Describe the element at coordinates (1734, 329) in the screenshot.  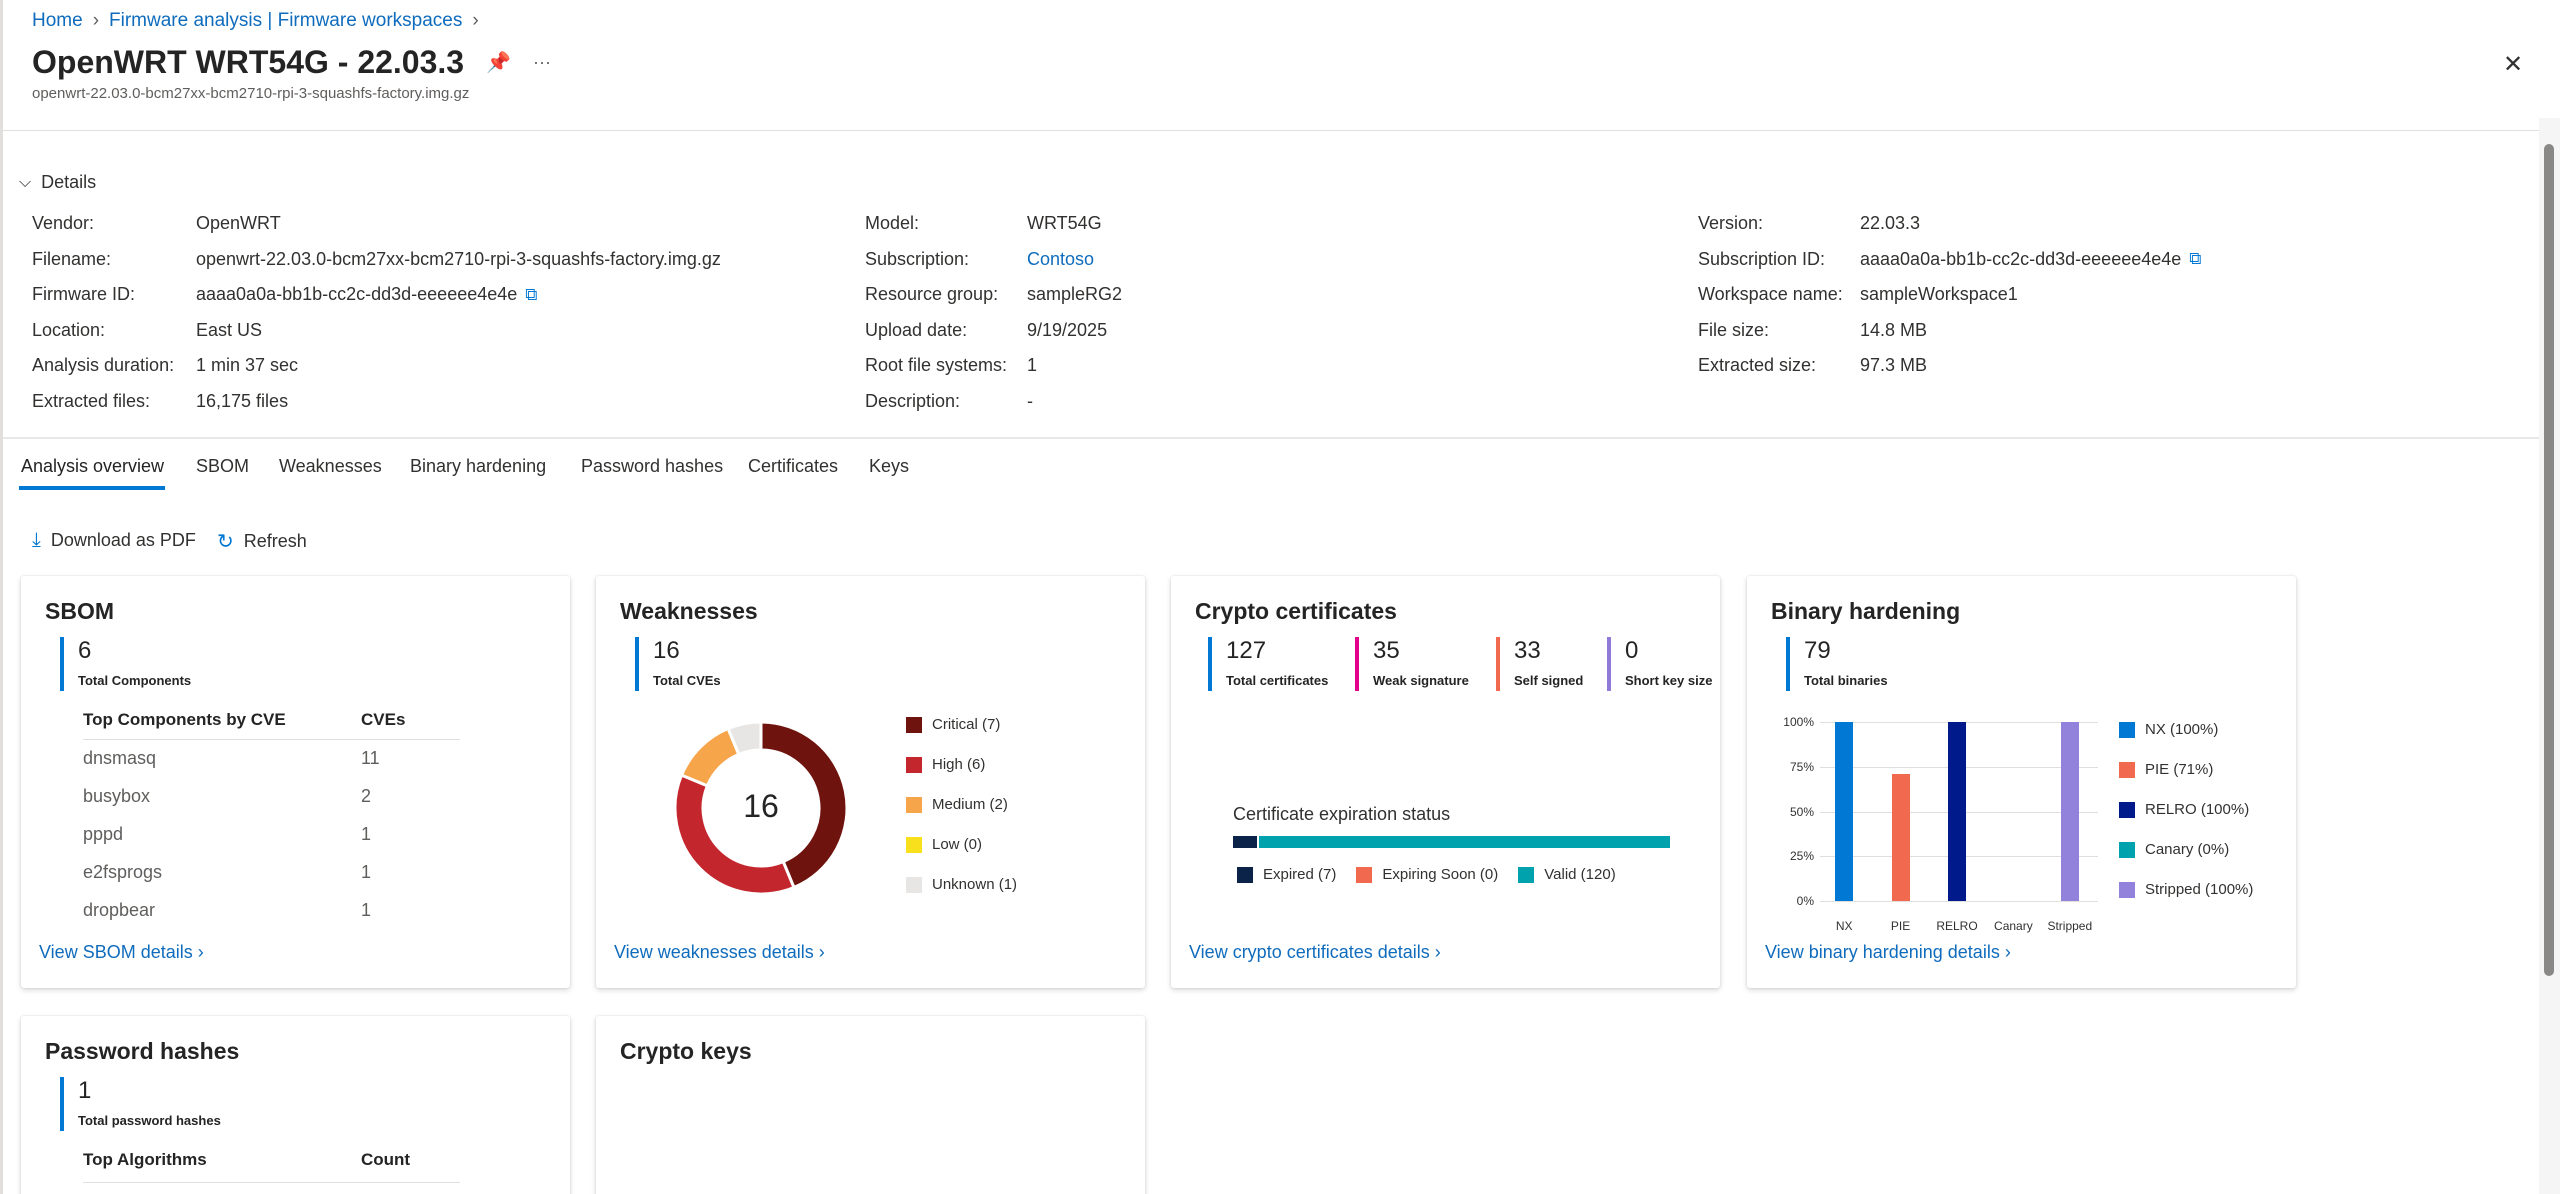
I see `detail-label: File size:` at that location.